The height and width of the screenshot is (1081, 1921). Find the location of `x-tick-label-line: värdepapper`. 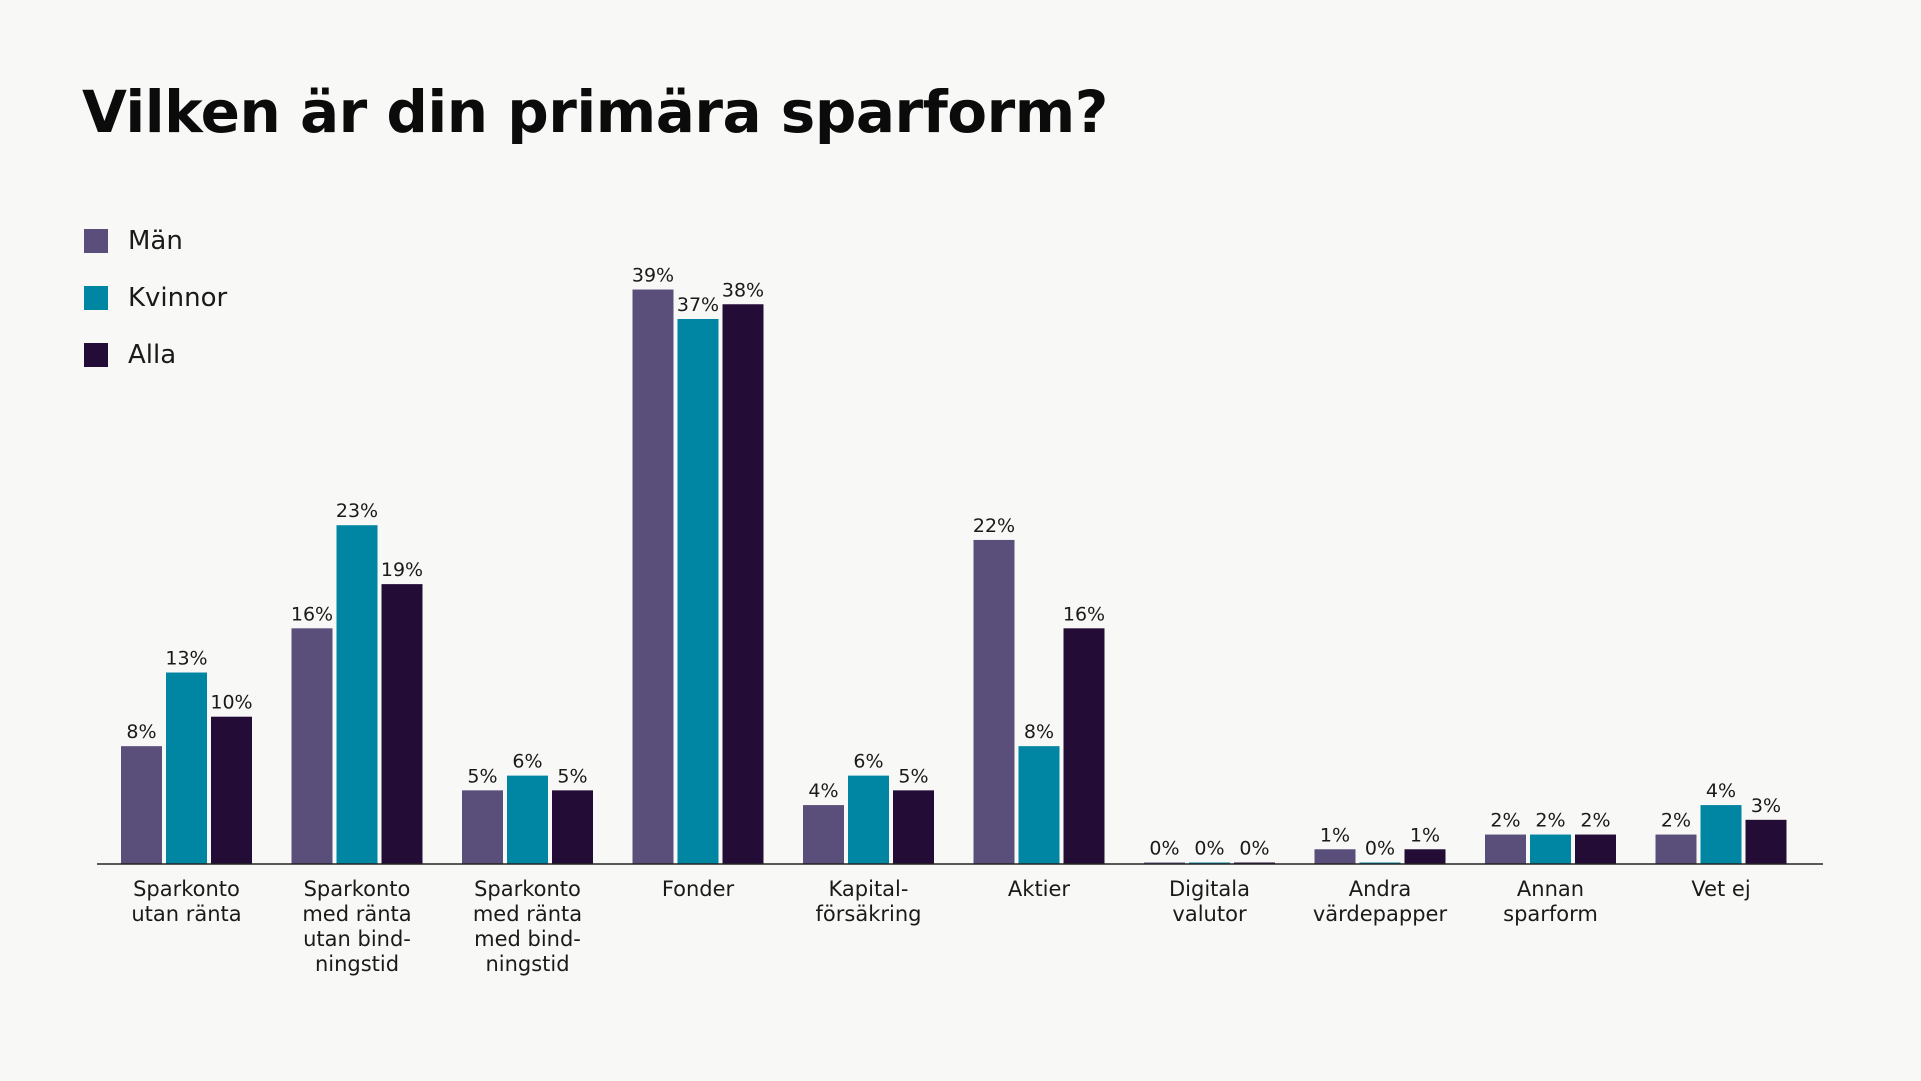

x-tick-label-line: värdepapper is located at coordinates (1380, 914).